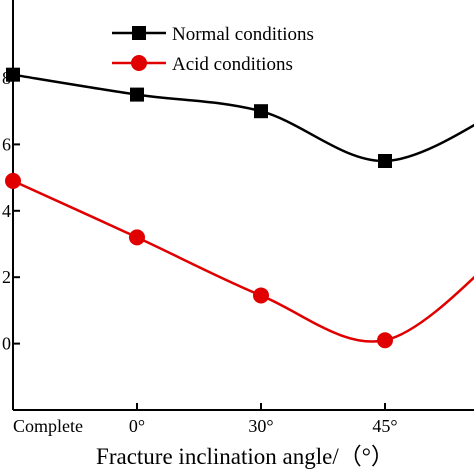 This screenshot has width=474, height=474. I want to click on x-tick-label: Complete, so click(48, 426).